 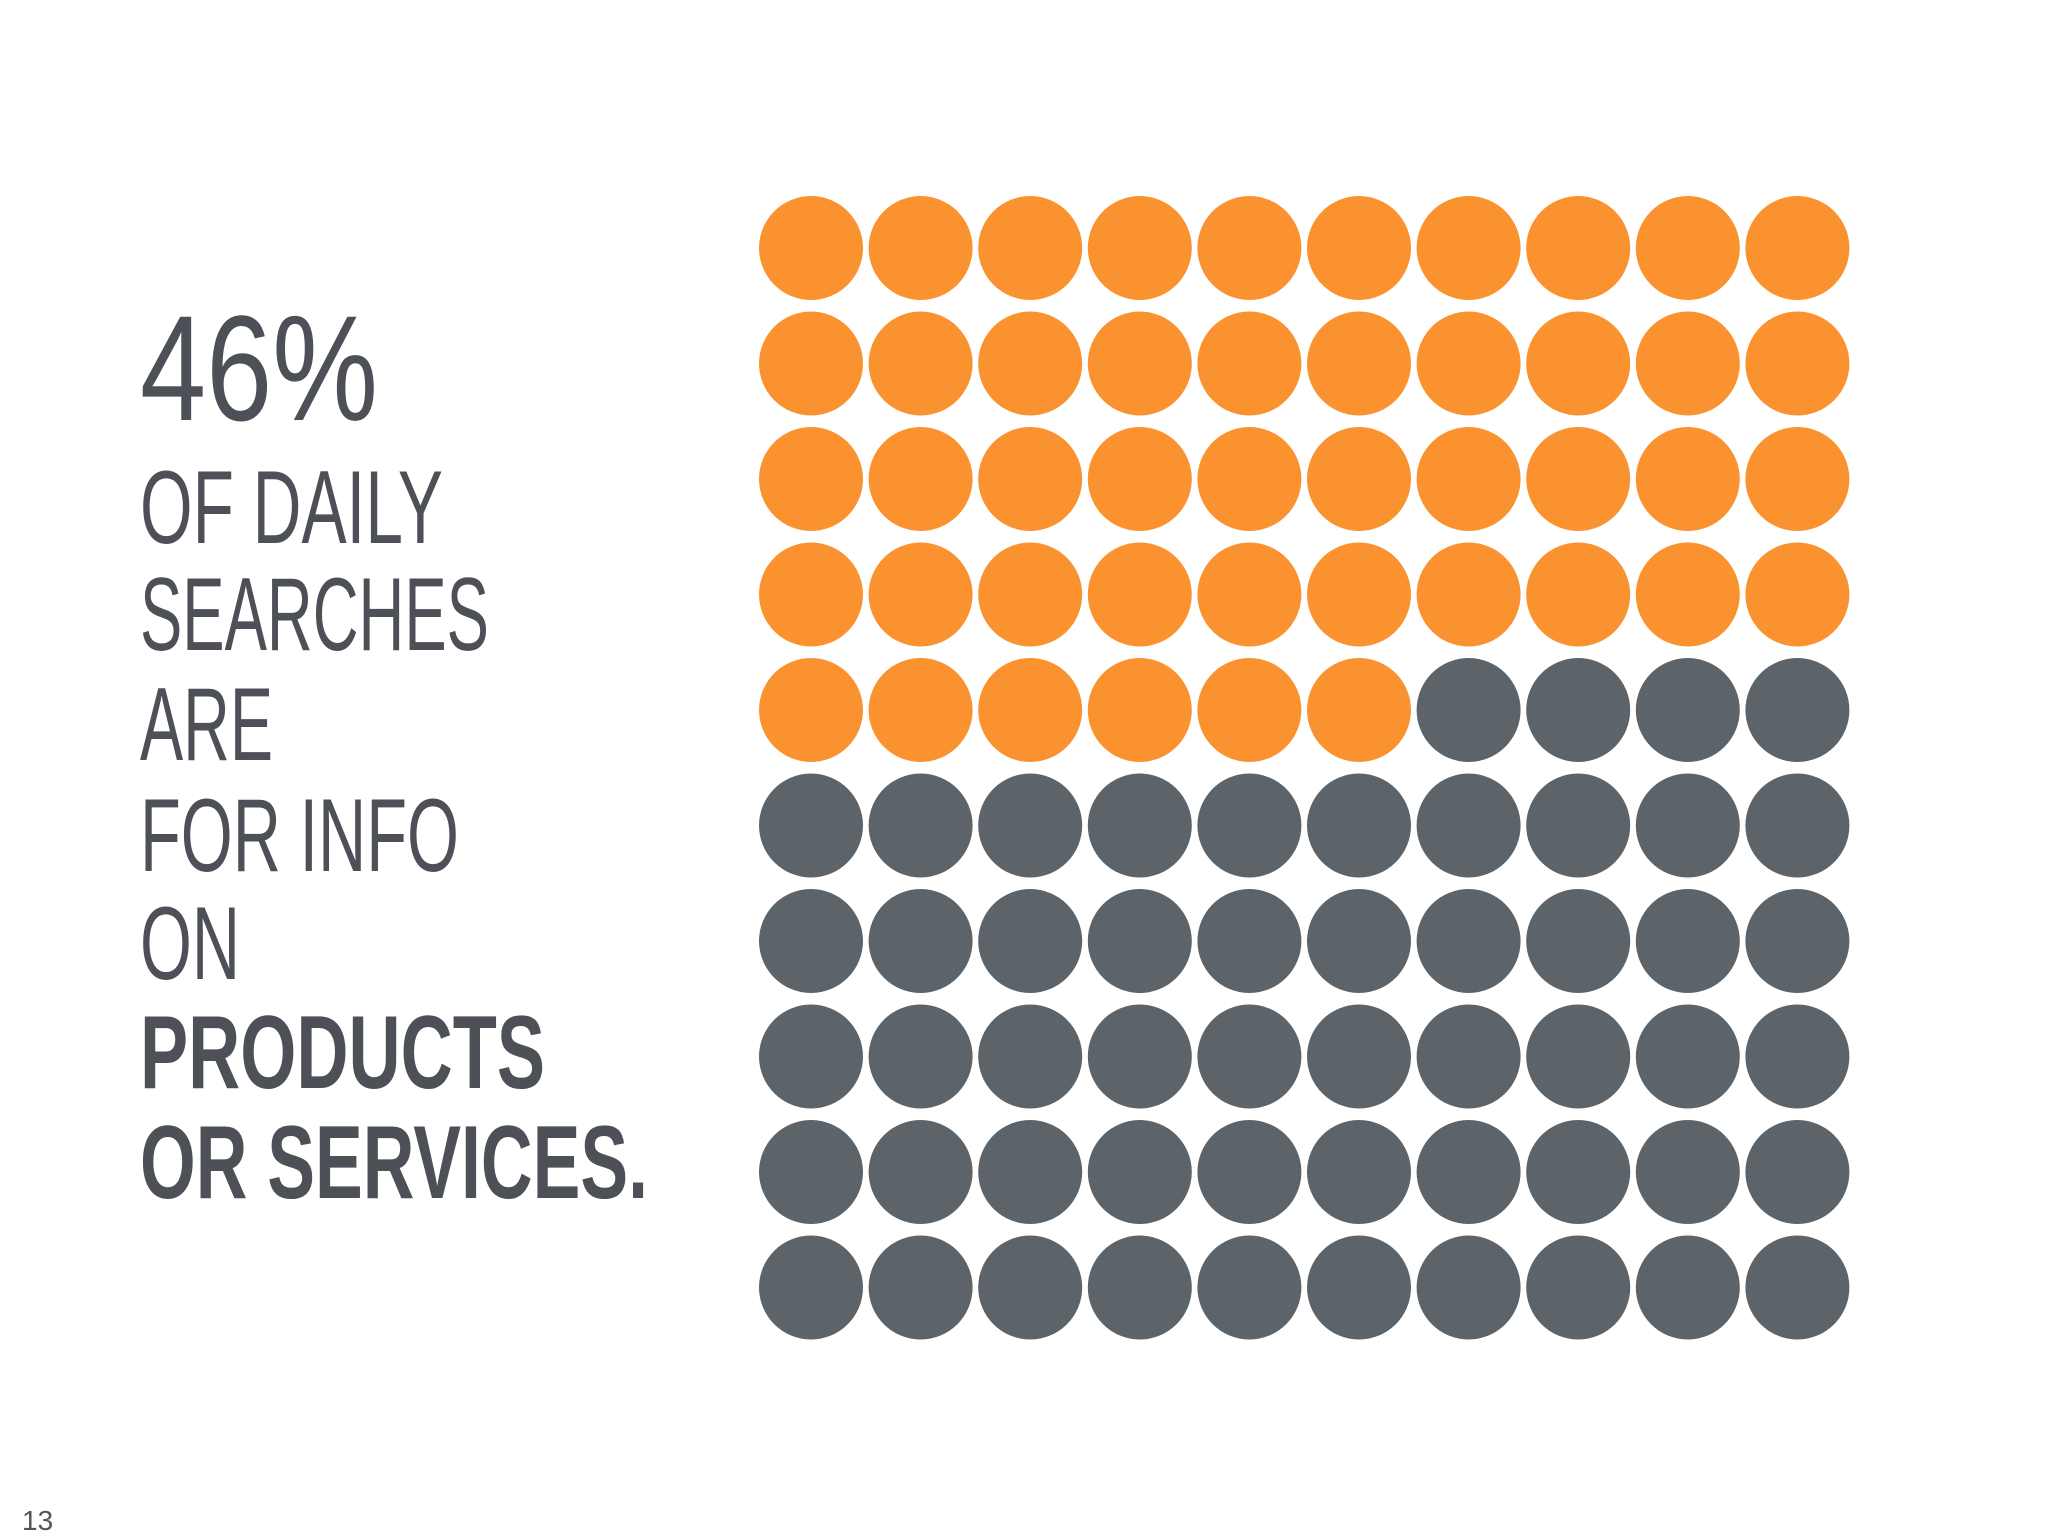 I want to click on text-line: ON, so click(x=190, y=944).